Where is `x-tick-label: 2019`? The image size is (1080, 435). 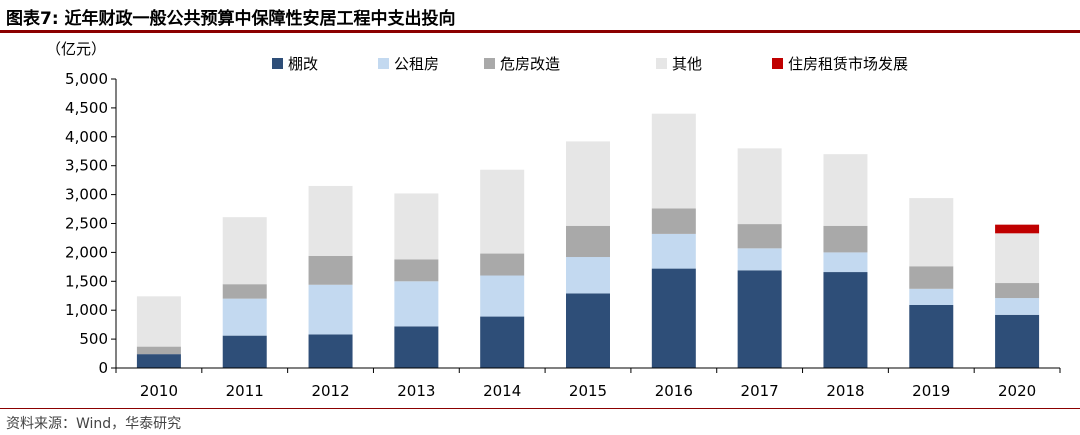 x-tick-label: 2019 is located at coordinates (931, 391).